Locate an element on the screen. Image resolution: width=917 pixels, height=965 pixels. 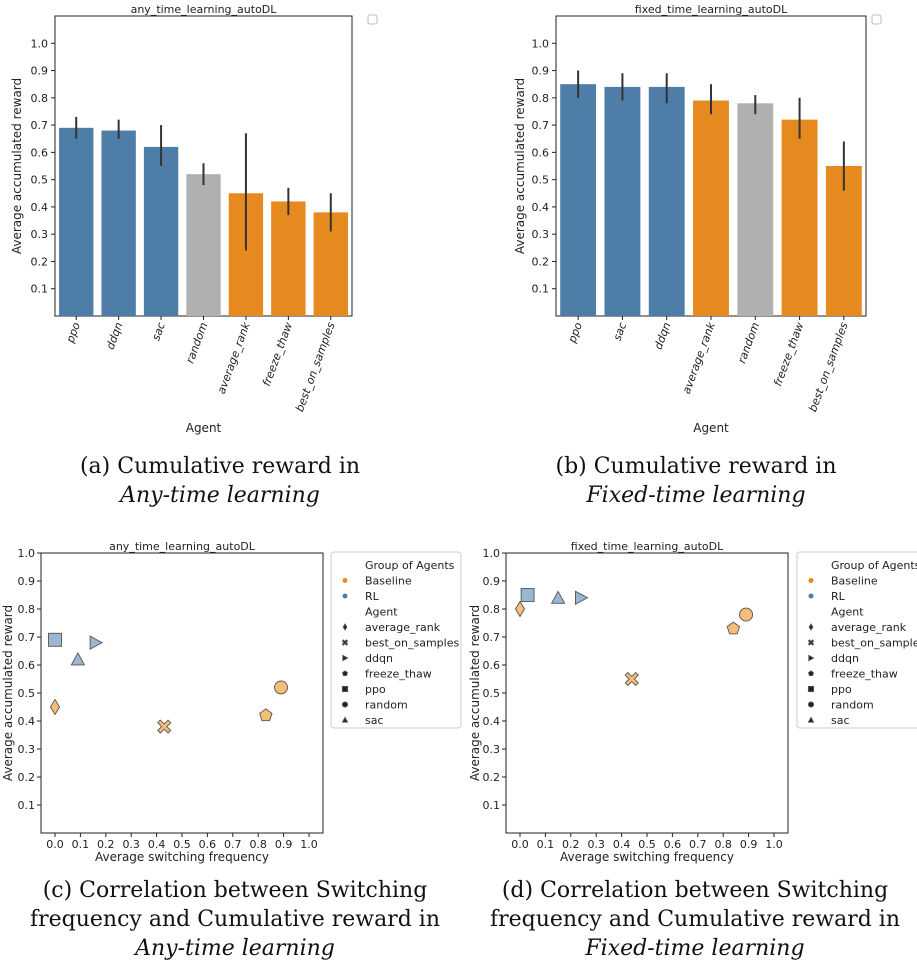
chart1-ytick-label: 0.9 is located at coordinates (541, 71).